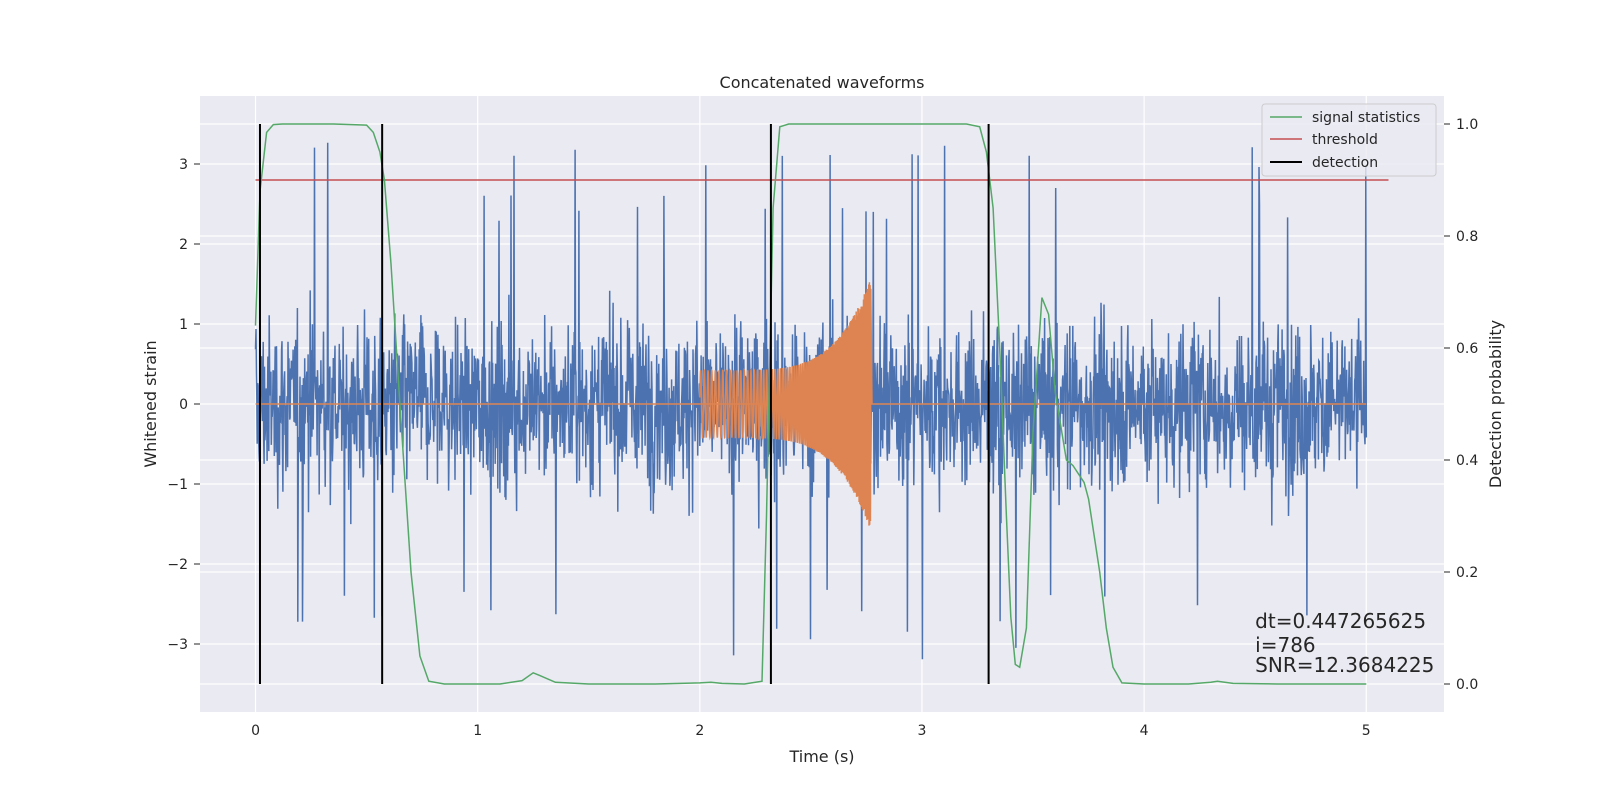 The width and height of the screenshot is (1600, 800). I want to click on y-tick-label: −1, so click(177, 485).